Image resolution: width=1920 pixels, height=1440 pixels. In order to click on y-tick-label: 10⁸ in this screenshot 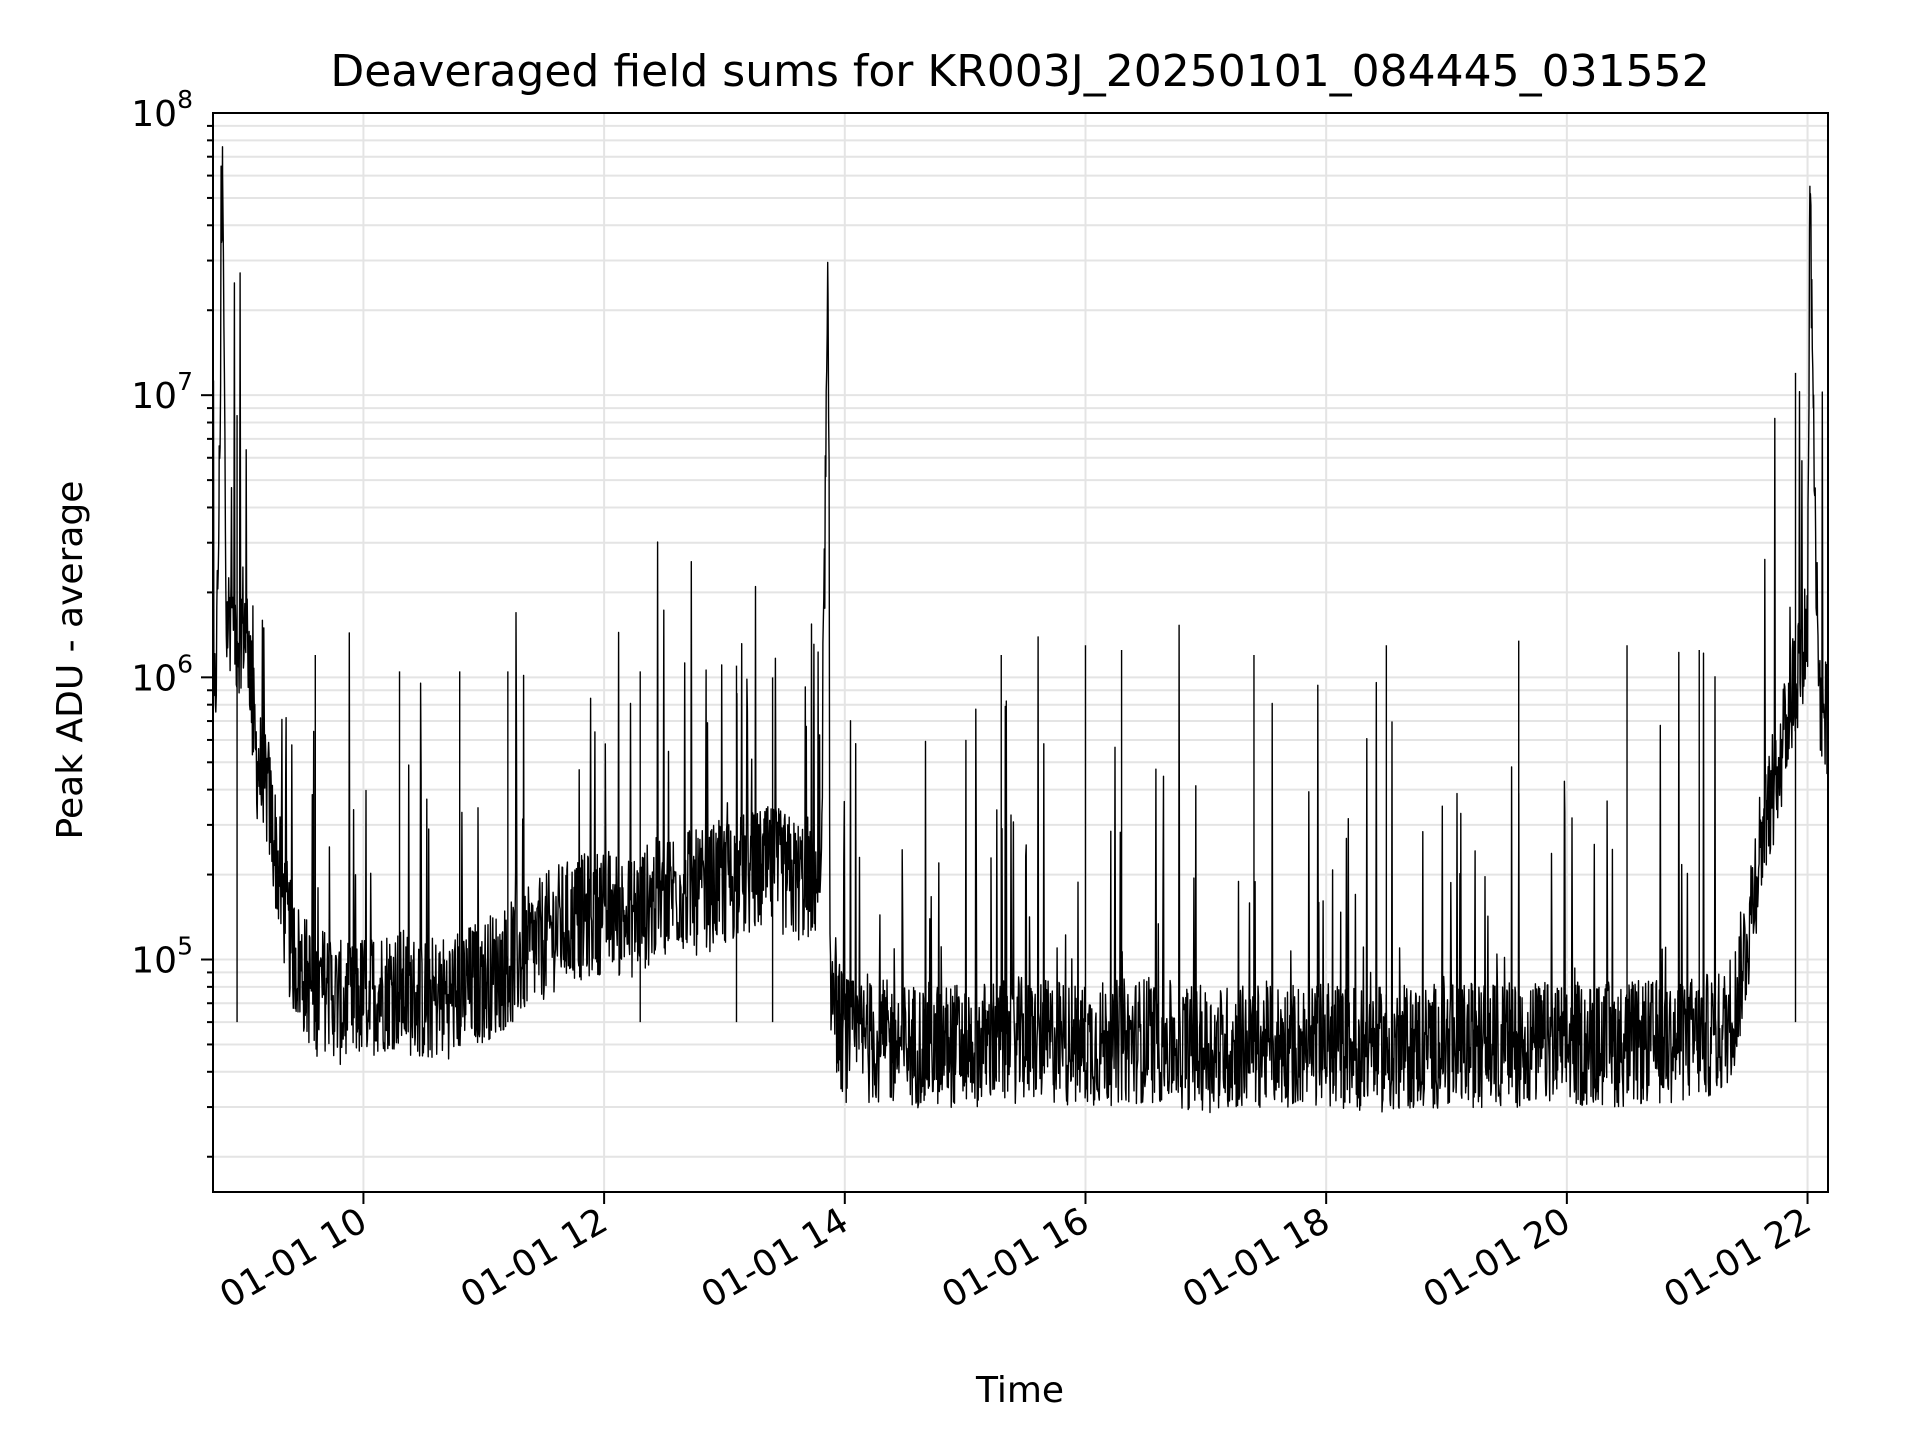, I will do `click(162, 110)`.